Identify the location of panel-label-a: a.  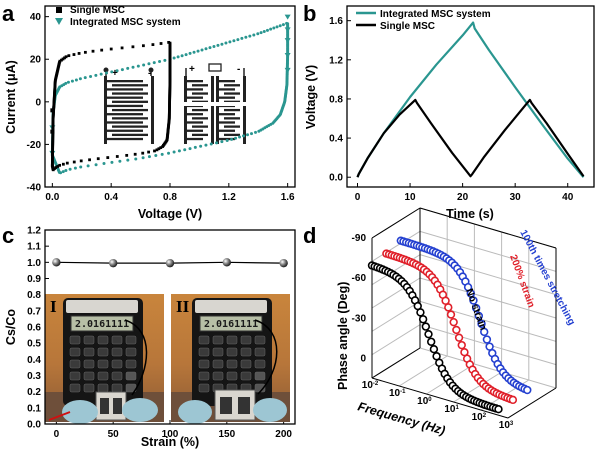
(8, 13).